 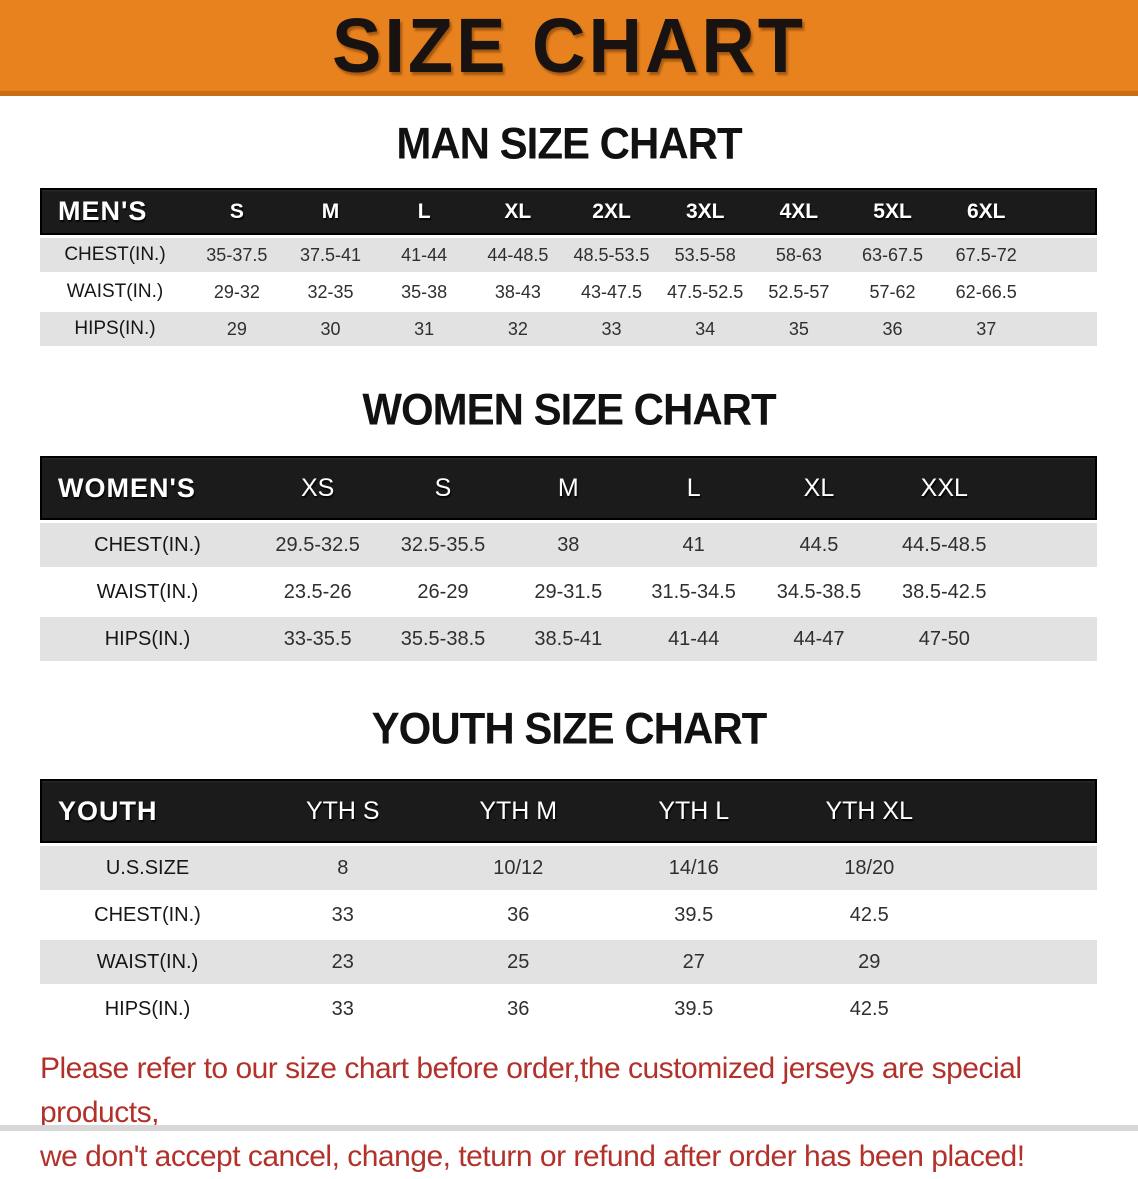 What do you see at coordinates (443, 591) in the screenshot?
I see `table-cell: 26-29` at bounding box center [443, 591].